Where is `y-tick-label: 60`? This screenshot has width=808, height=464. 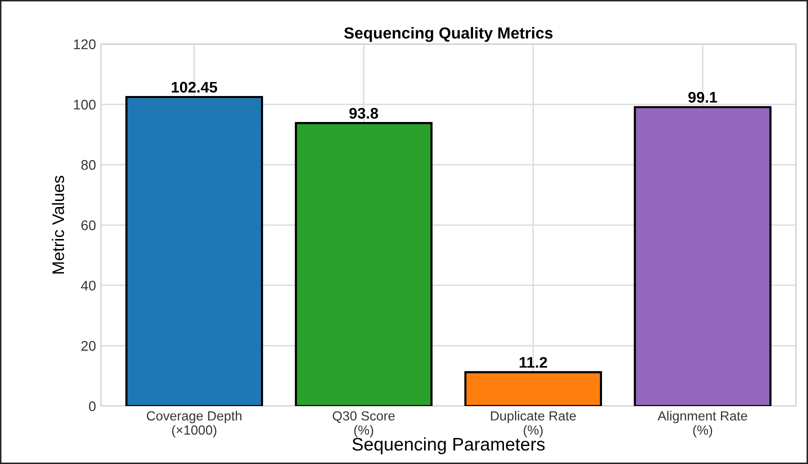 y-tick-label: 60 is located at coordinates (88, 225).